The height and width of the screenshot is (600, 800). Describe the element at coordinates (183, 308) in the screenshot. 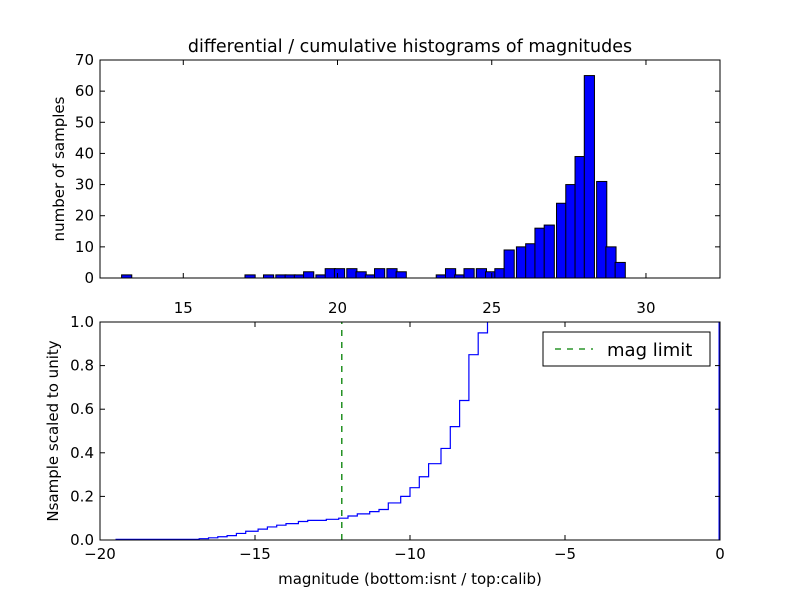

I see `top-x-tick-label: 15` at that location.